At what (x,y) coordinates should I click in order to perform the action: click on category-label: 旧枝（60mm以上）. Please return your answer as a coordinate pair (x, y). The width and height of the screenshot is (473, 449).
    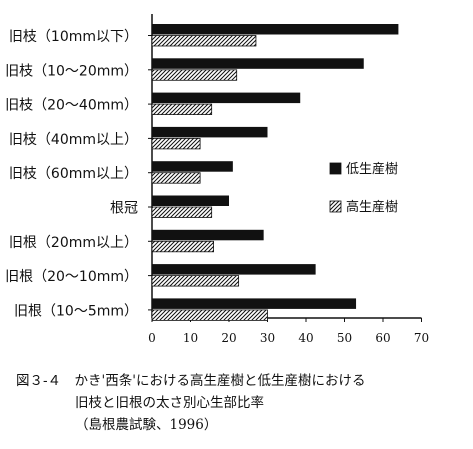
    Looking at the image, I should click on (73, 174).